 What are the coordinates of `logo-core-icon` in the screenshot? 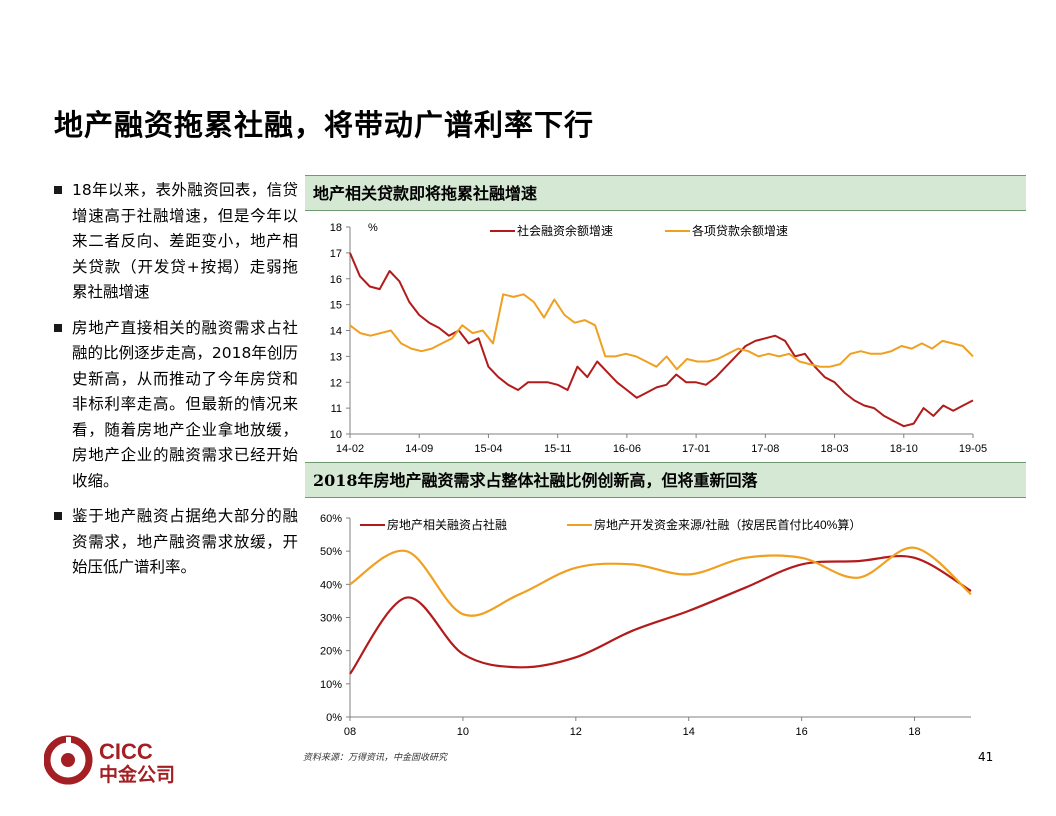 It's located at (68, 760).